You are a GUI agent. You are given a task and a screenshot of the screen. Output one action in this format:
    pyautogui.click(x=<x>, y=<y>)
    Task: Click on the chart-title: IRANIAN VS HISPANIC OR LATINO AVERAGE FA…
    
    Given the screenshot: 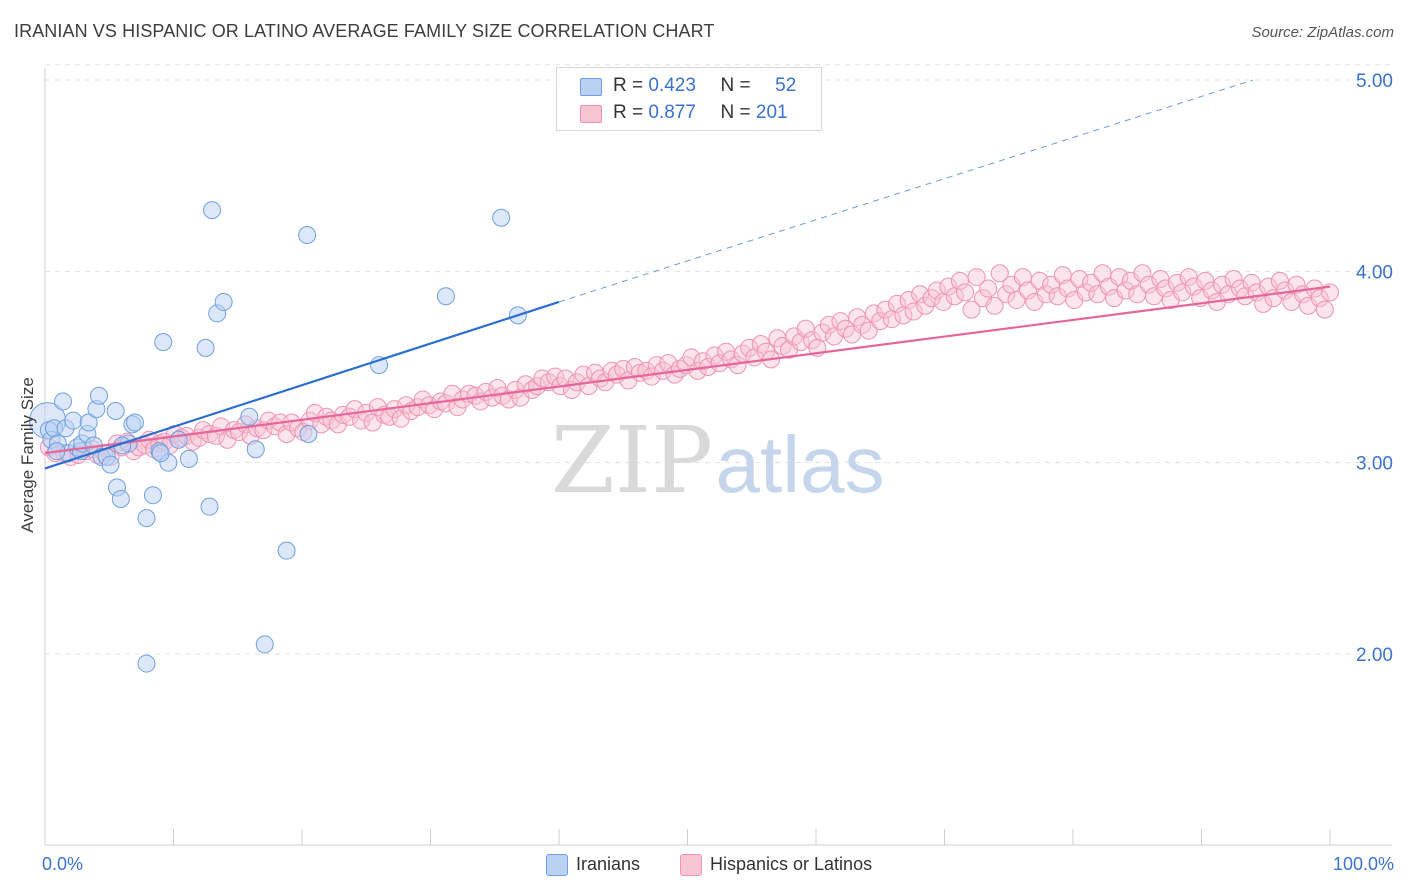 What is the action you would take?
    pyautogui.click(x=364, y=31)
    